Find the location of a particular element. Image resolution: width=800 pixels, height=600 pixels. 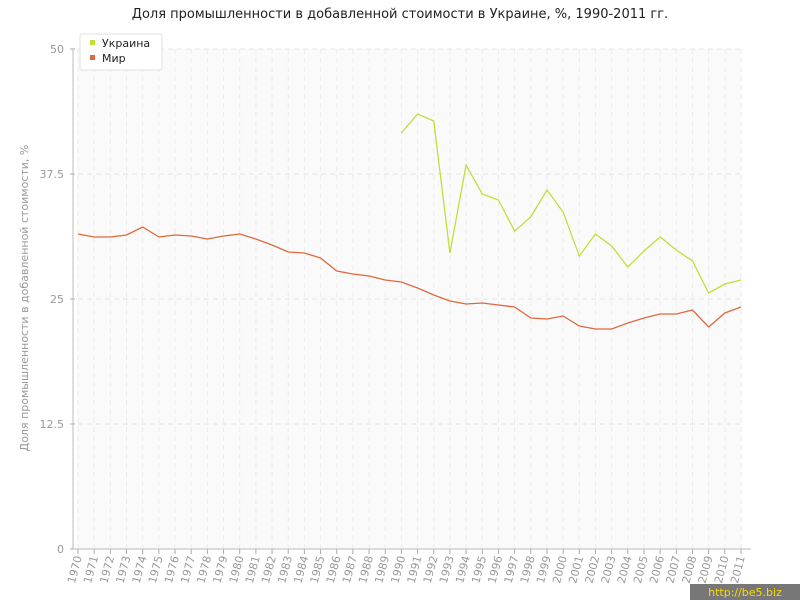

watermark-bg is located at coordinates (745, 592).